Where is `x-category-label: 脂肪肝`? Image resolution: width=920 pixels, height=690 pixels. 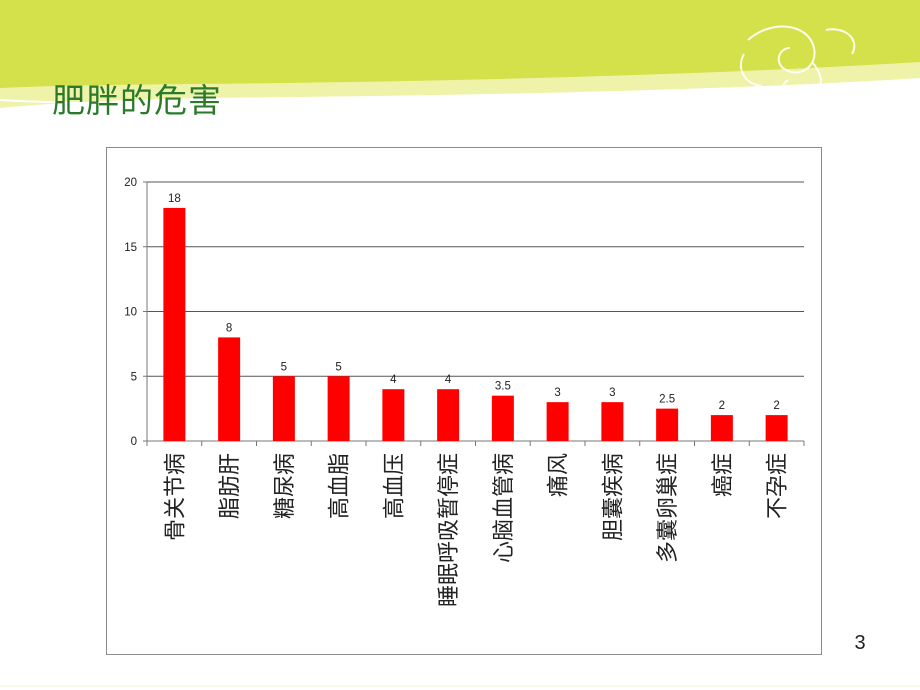
x-category-label: 脂肪肝 is located at coordinates (230, 486).